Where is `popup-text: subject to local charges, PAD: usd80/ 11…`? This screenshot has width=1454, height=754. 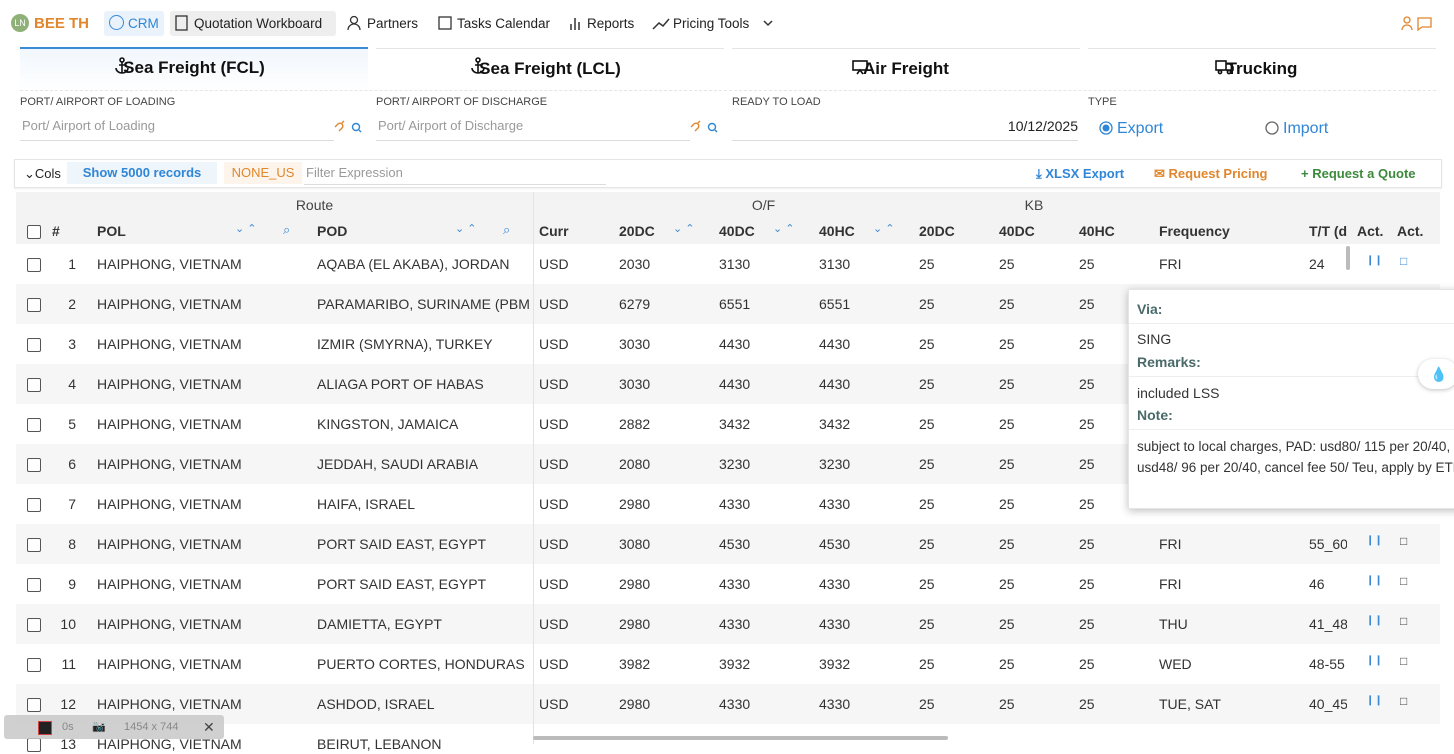
popup-text: subject to local charges, PAD: usd80/ 11… is located at coordinates (1295, 457).